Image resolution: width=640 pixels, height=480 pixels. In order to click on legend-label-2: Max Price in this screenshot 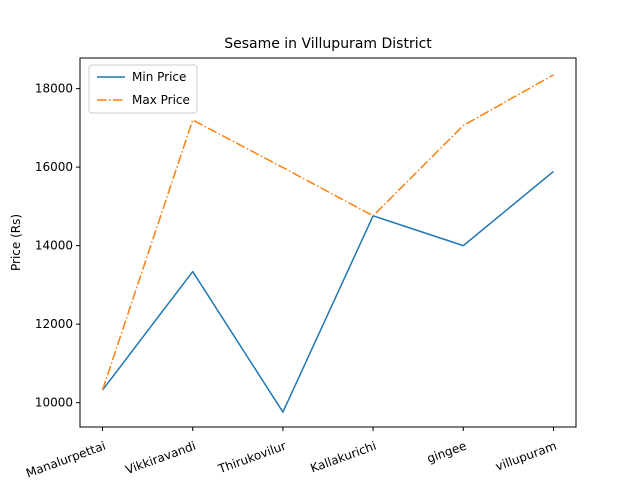, I will do `click(161, 100)`.